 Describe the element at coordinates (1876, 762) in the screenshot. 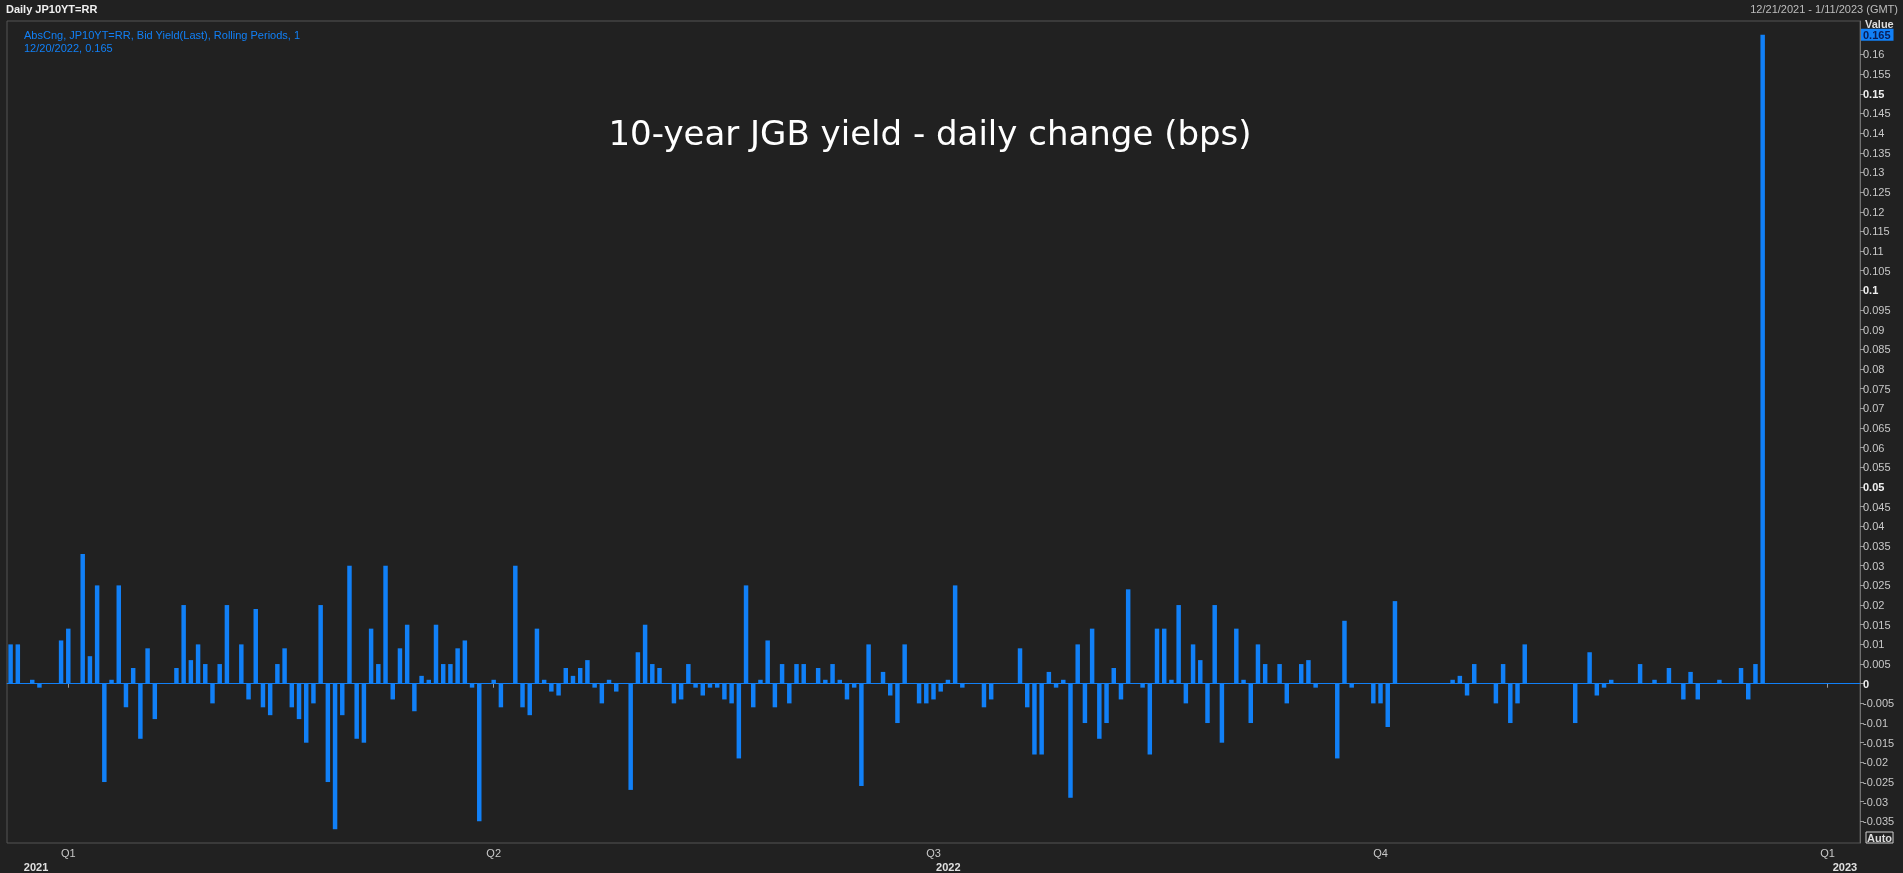

I see `y-tick-label: -0.02` at that location.